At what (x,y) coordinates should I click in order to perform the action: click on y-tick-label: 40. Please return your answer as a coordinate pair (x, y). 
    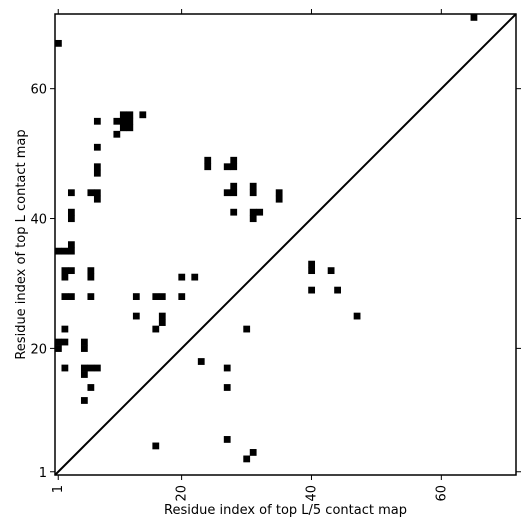
    Looking at the image, I should click on (38, 220).